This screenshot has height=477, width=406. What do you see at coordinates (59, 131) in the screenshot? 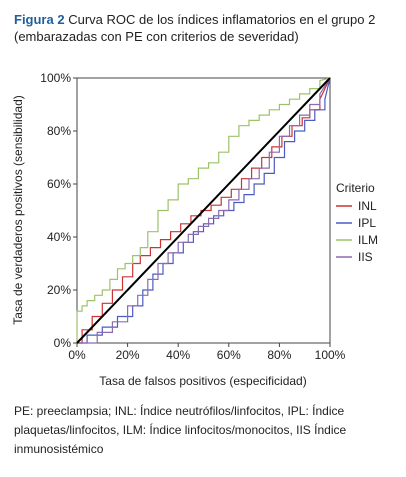
I see `y-tick-label: 80%` at bounding box center [59, 131].